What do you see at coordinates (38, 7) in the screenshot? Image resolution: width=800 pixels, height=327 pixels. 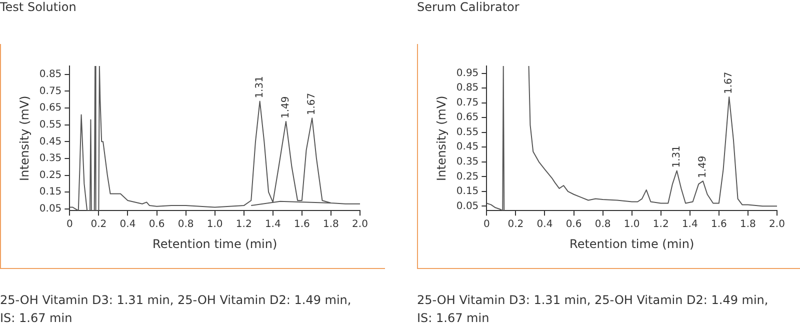 I see `chart-title: Test Solution` at bounding box center [38, 7].